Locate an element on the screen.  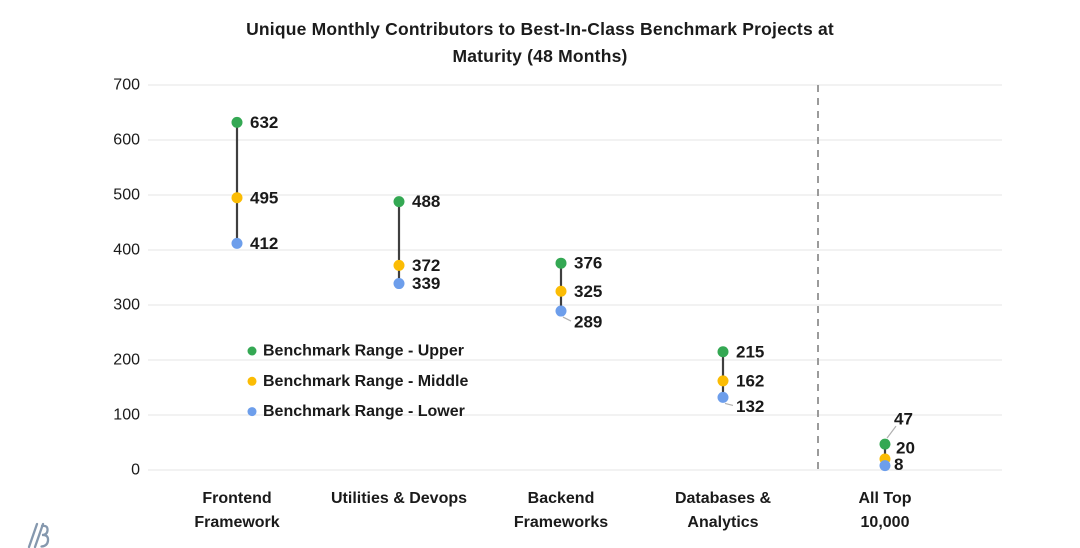
y-tick-label: 300 is located at coordinates (126, 305).